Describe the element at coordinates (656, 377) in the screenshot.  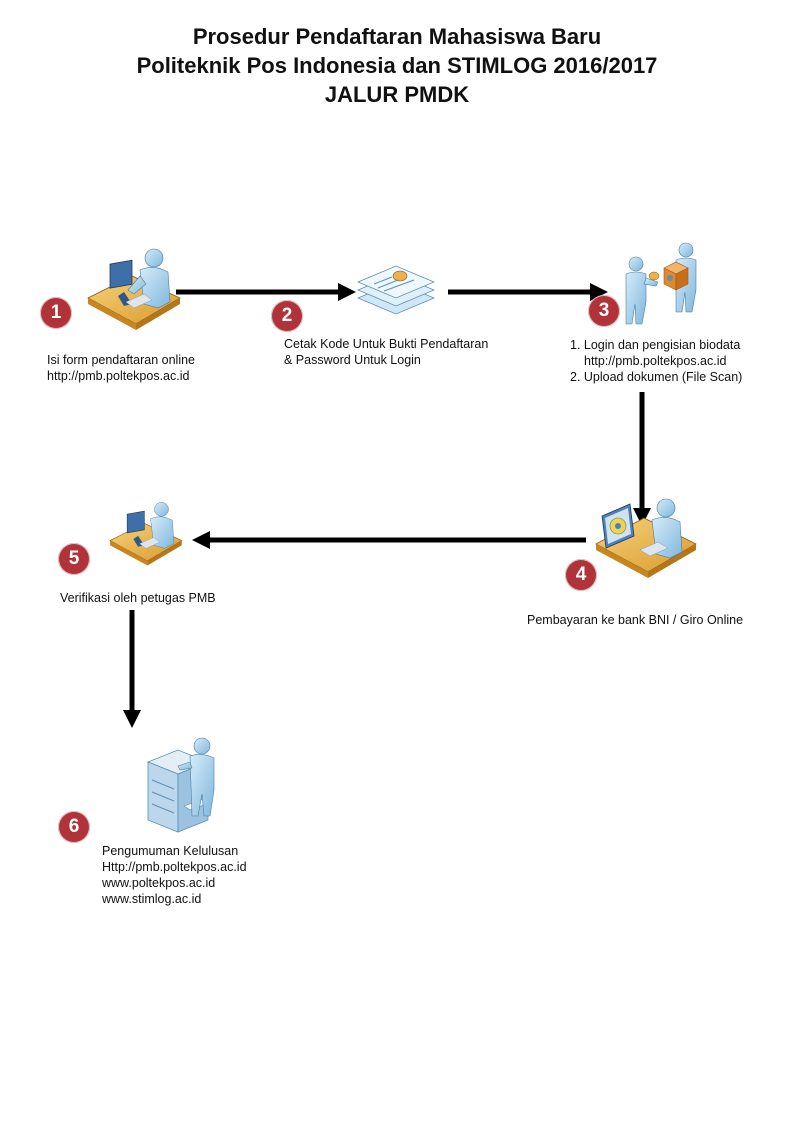
I see `step-3-line-3: 2. Upload dokumen (File Scan)` at that location.